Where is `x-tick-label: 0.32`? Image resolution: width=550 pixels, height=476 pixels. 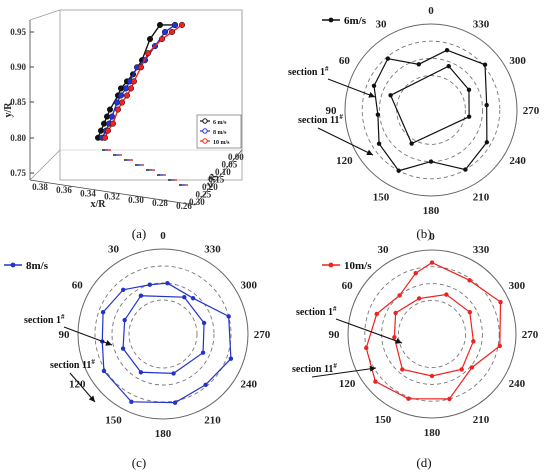
x-tick-label: 0.32 is located at coordinates (112, 197).